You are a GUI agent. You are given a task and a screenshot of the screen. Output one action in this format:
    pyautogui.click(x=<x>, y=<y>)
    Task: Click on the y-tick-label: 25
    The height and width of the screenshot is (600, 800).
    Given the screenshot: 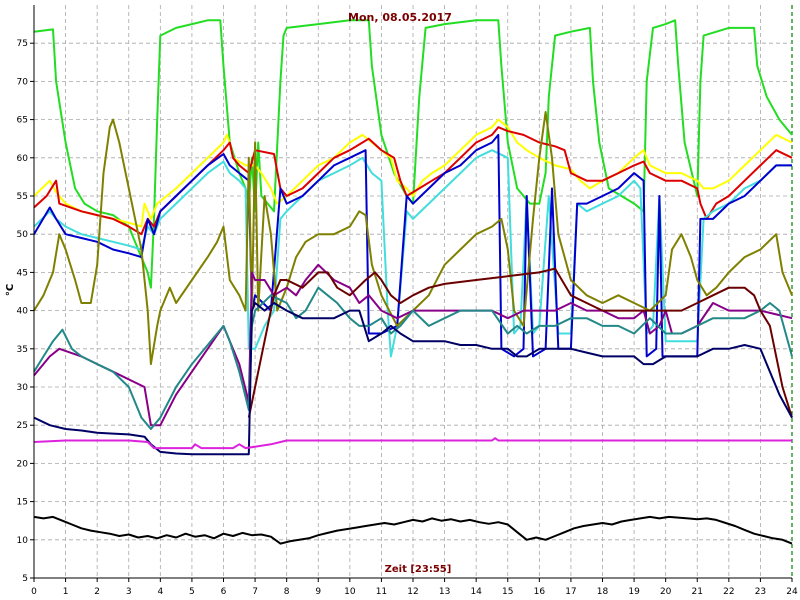 What is the action you would take?
    pyautogui.click(x=22, y=426)
    